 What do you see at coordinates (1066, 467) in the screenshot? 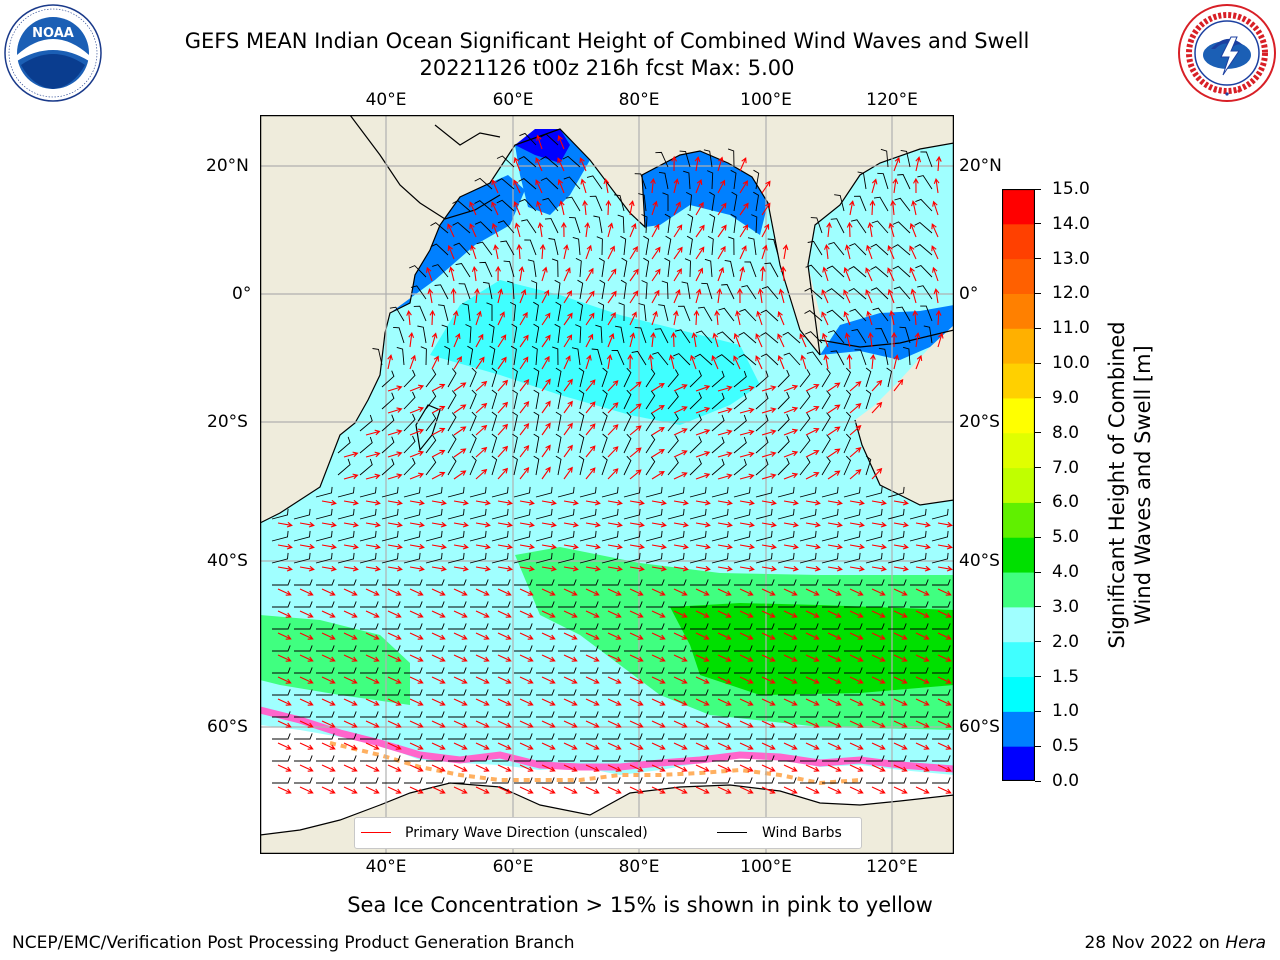
I see `colorbar-tick-label: 7.0` at bounding box center [1066, 467].